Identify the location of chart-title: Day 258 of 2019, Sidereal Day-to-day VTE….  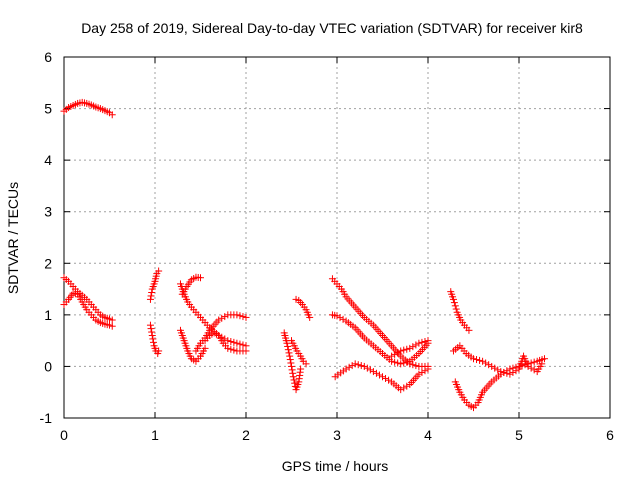
(332, 28).